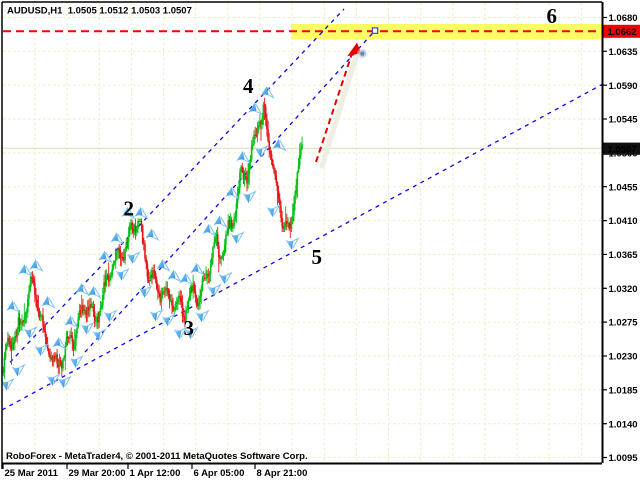 The height and width of the screenshot is (480, 640). What do you see at coordinates (623, 221) in the screenshot?
I see `svg-text: 1.0410` at bounding box center [623, 221].